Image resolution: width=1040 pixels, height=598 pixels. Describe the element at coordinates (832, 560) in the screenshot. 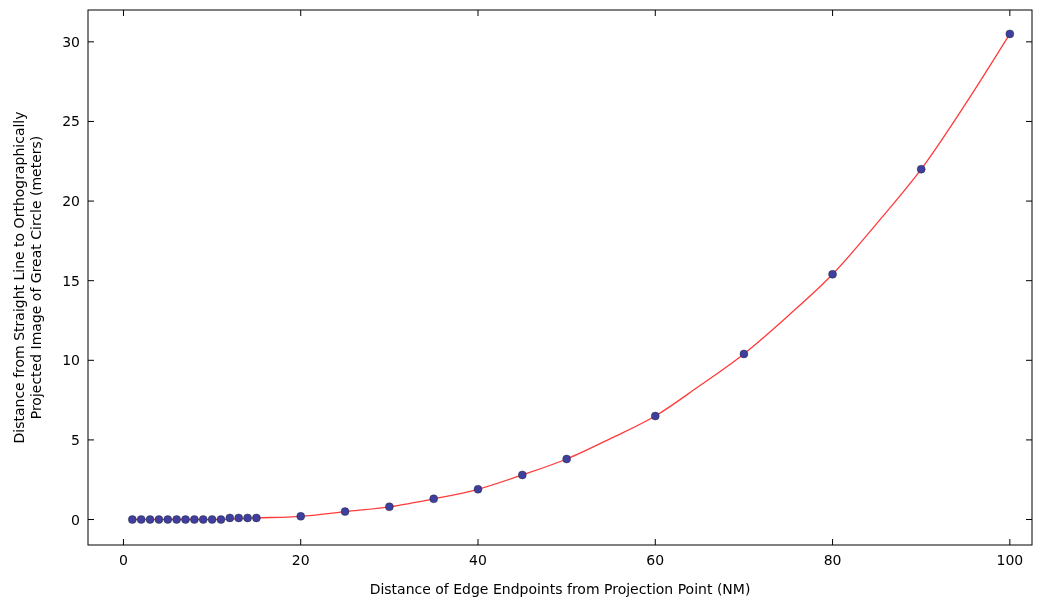

I see `x-tick-label: 80` at that location.